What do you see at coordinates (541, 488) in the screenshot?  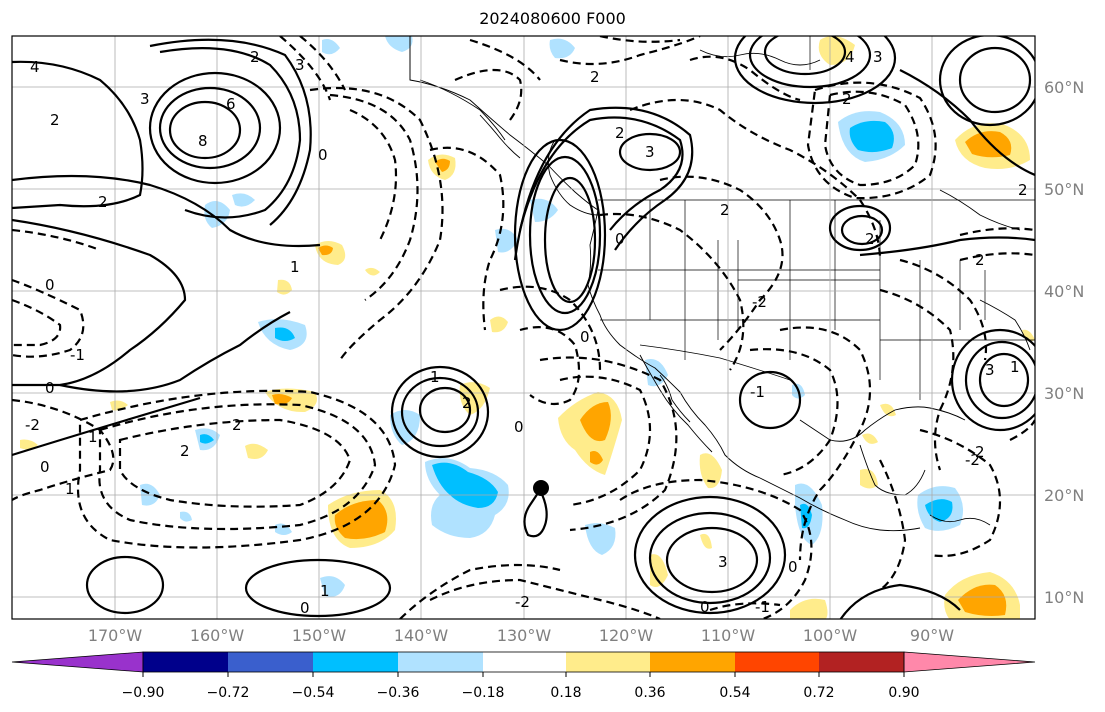 I see `storm-marker` at bounding box center [541, 488].